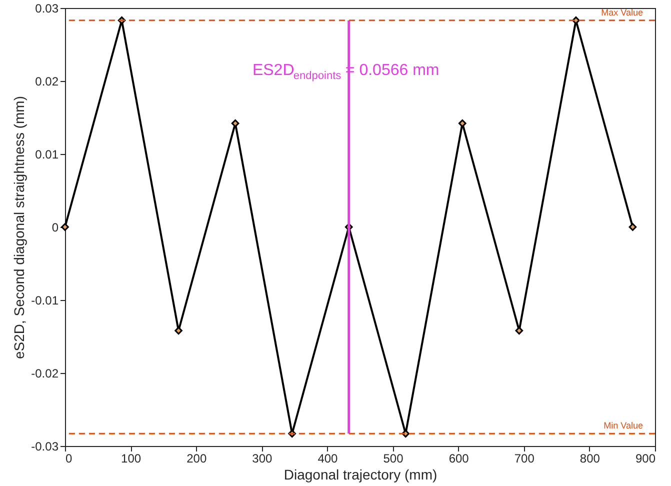 The image size is (671, 486). I want to click on x-tick-label: 200, so click(196, 459).